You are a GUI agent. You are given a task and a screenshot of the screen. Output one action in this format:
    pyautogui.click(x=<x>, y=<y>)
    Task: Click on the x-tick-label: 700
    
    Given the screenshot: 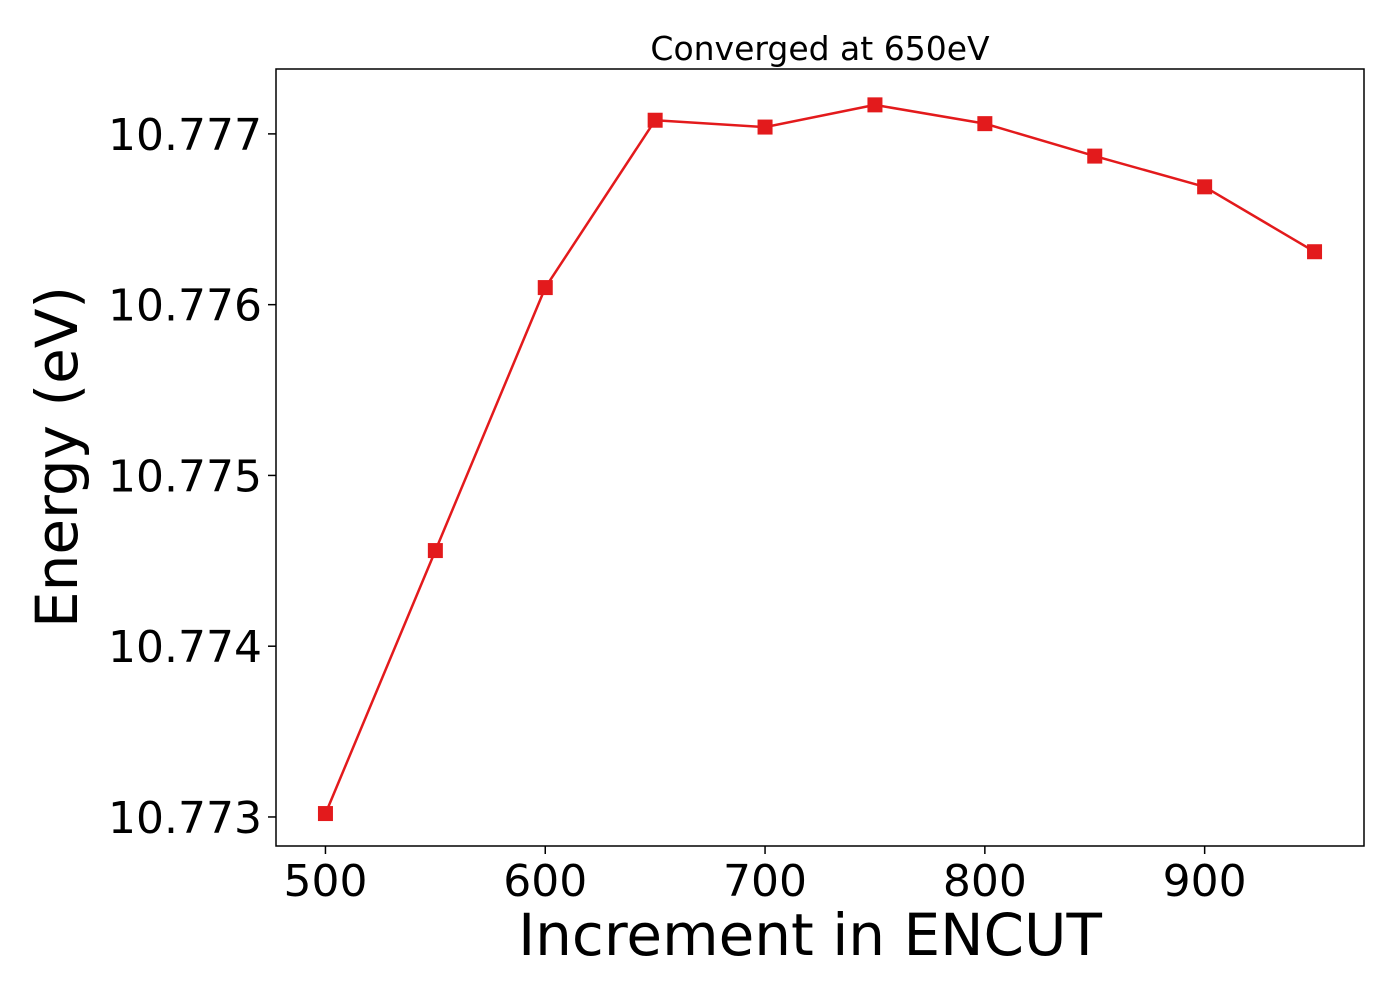 What is the action you would take?
    pyautogui.click(x=765, y=881)
    